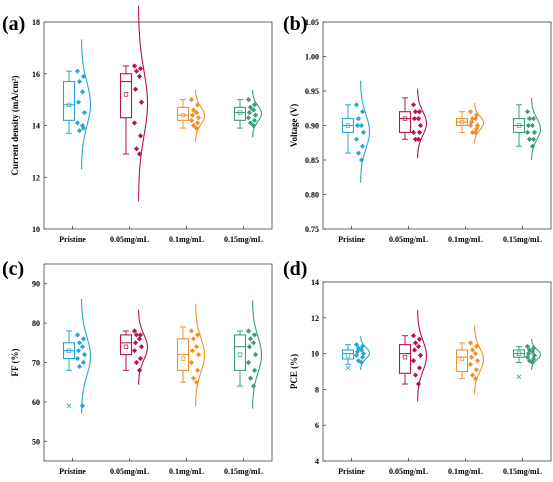 This screenshot has height=482, width=553. What do you see at coordinates (36, 22) in the screenshot?
I see `y-tick-label: 18` at bounding box center [36, 22].